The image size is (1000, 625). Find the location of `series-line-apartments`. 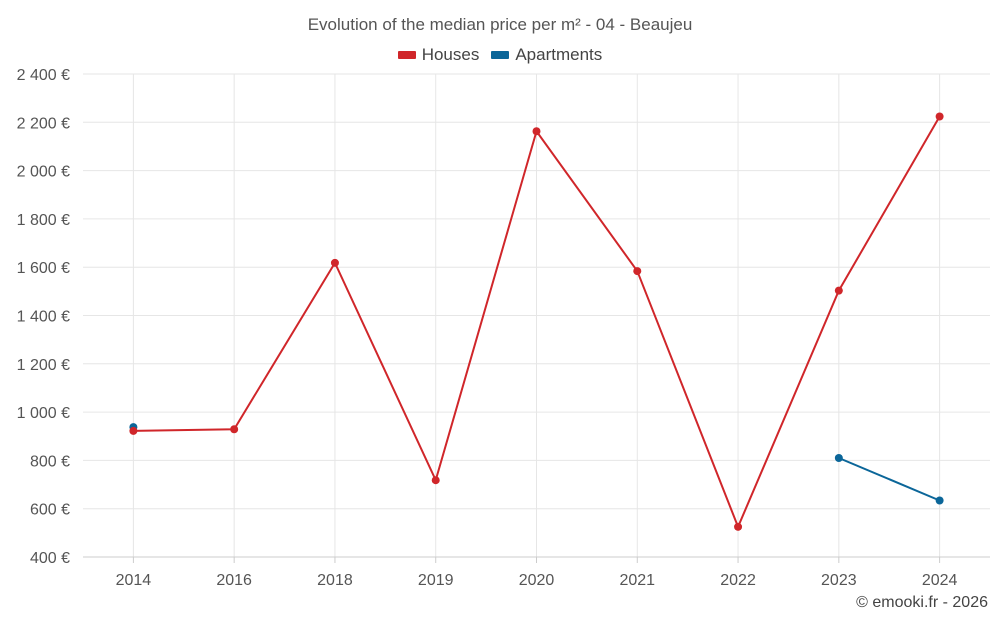

series-line-apartments is located at coordinates (889, 479).